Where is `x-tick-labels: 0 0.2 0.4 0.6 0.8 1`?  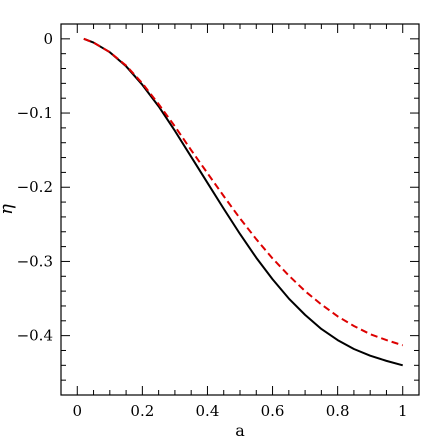
x-tick-labels: 0 0.2 0.4 0.6 0.8 1 is located at coordinates (239, 411).